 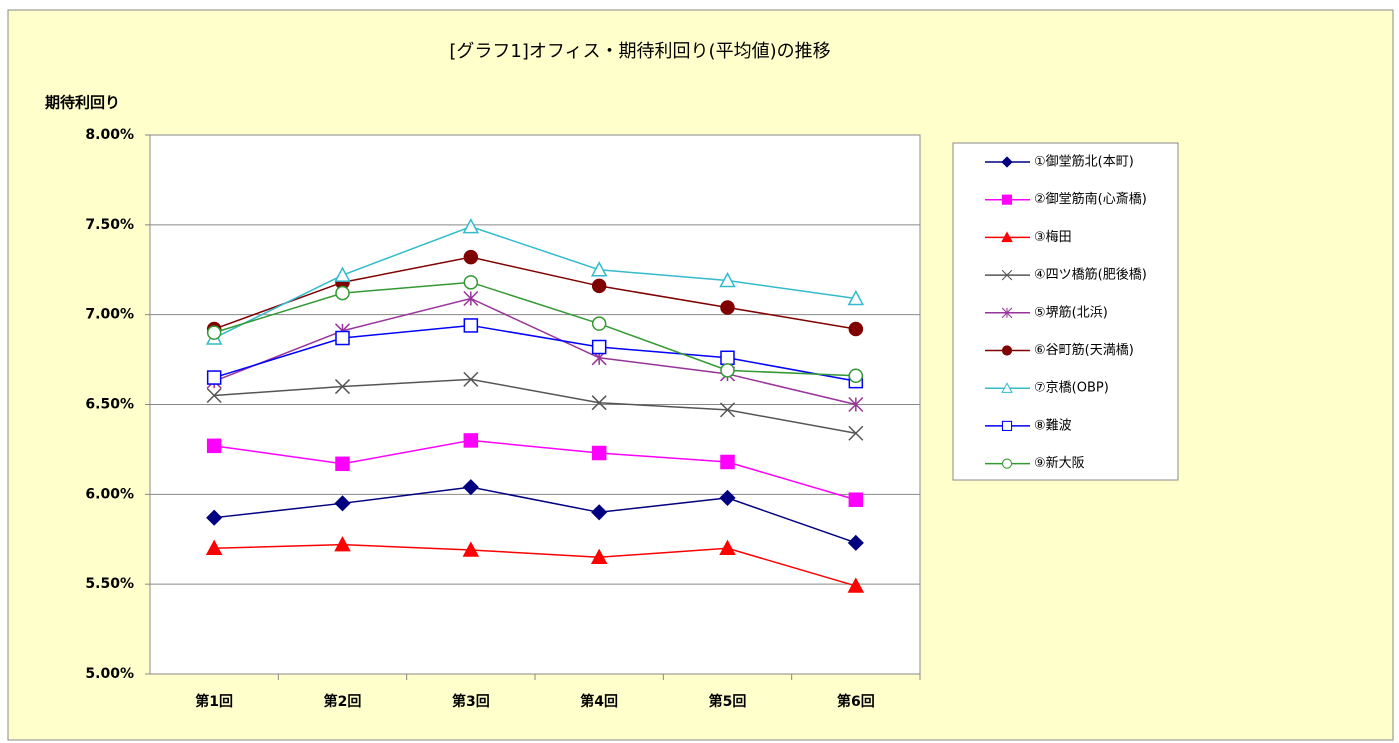 I want to click on y-tick-label: 5.50%, so click(x=109, y=584).